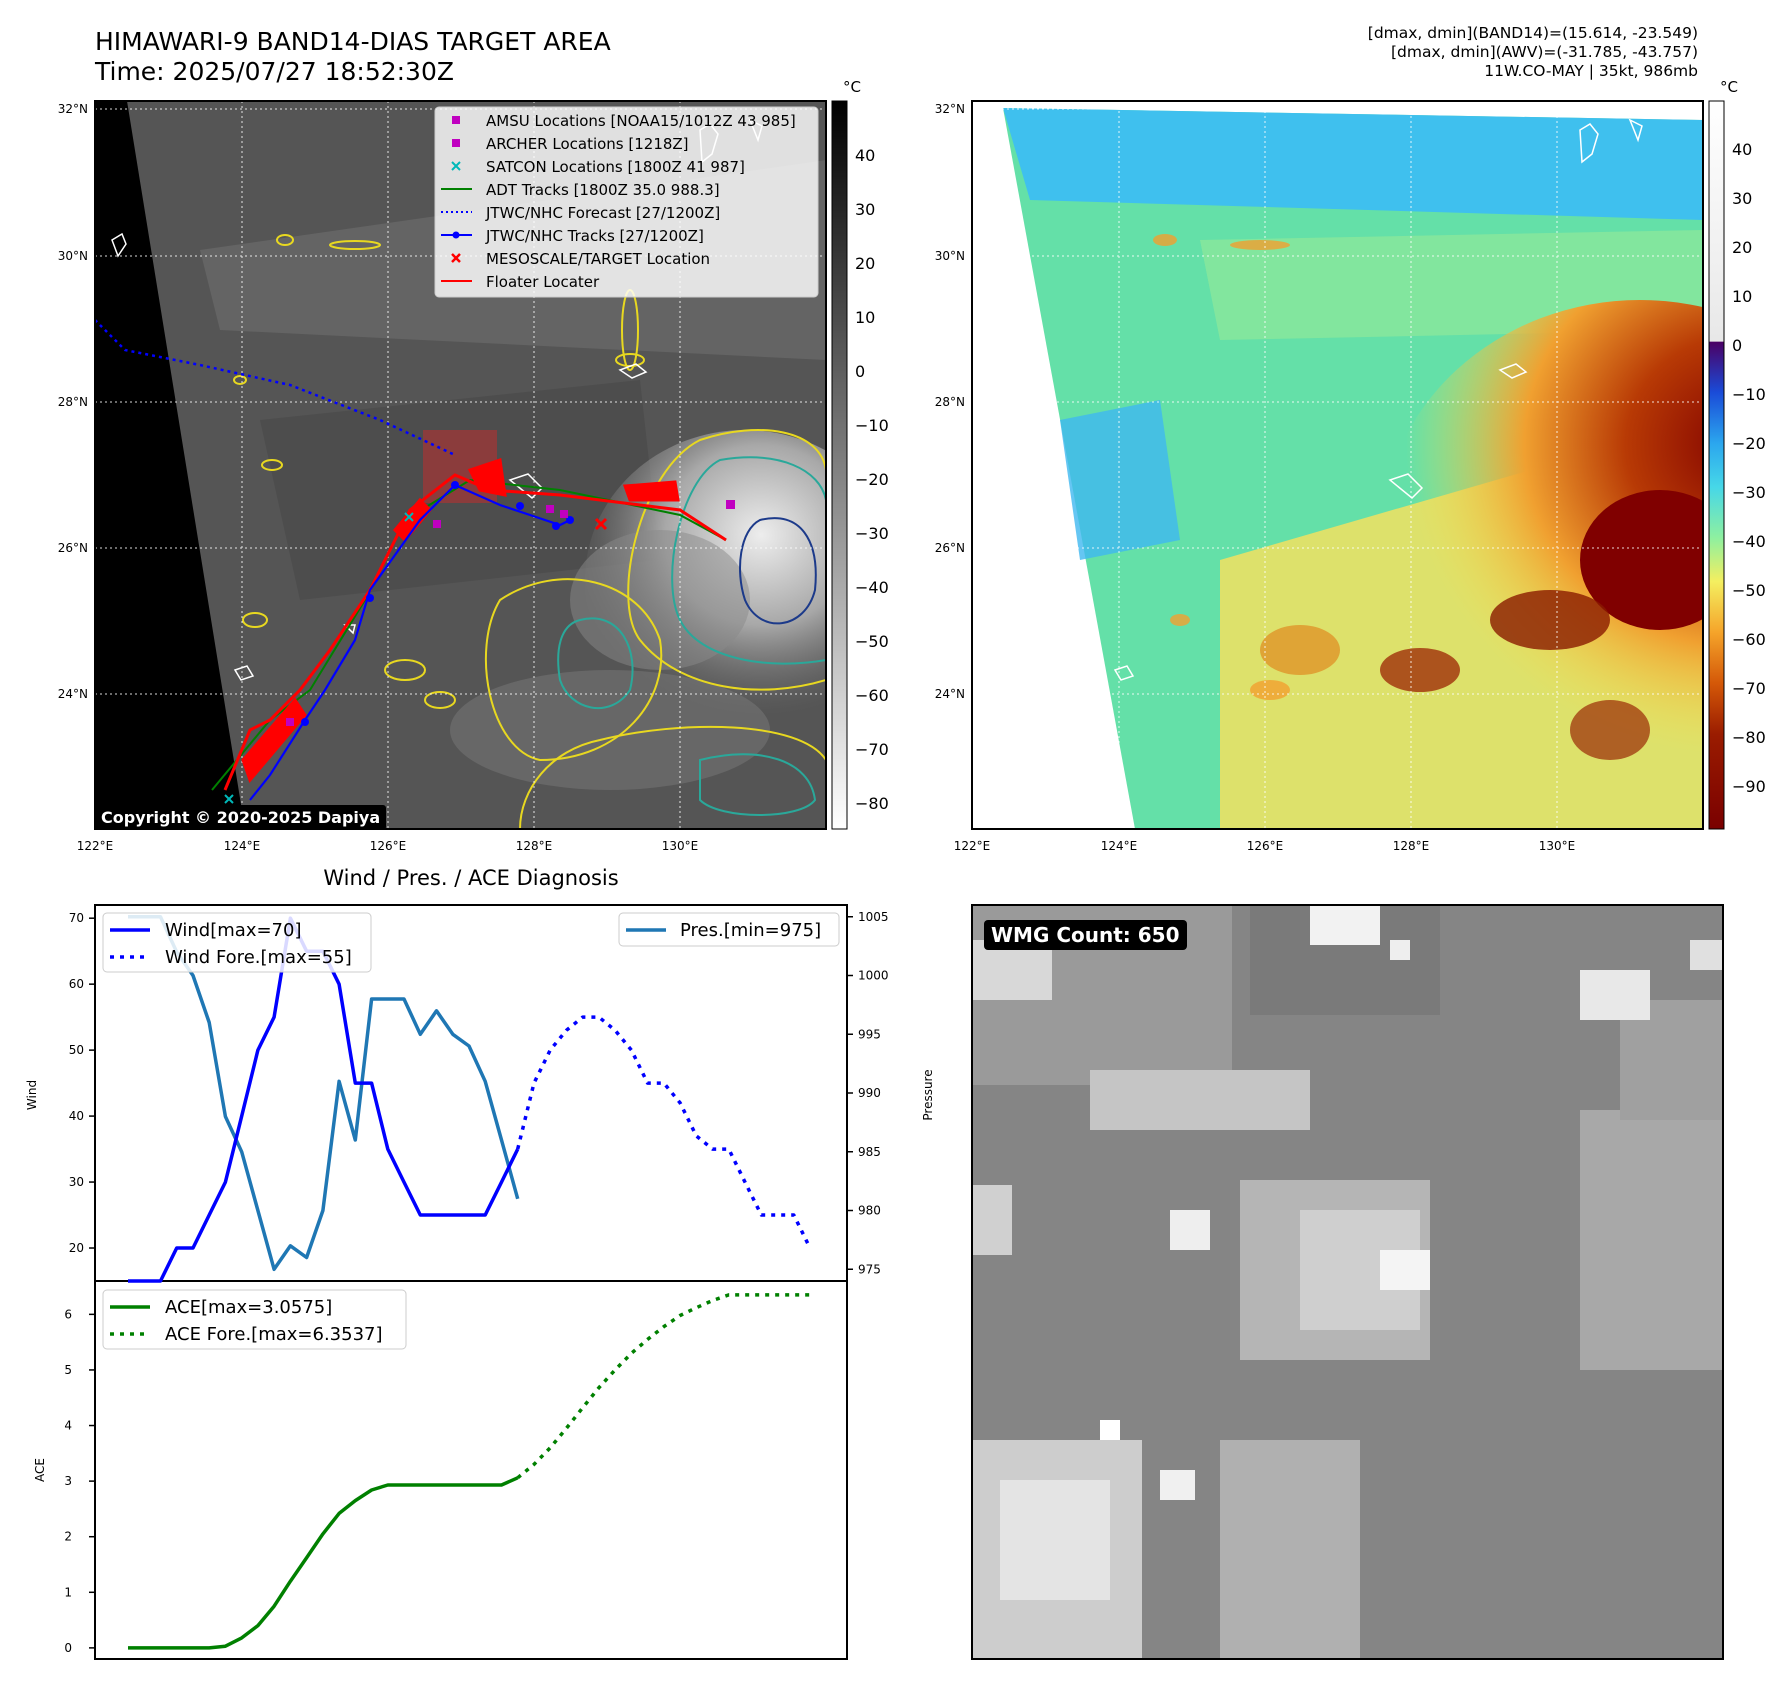 Image resolution: width=1788 pixels, height=1690 pixels. I want to click on pressure-axis-label: Pressure, so click(928, 1094).